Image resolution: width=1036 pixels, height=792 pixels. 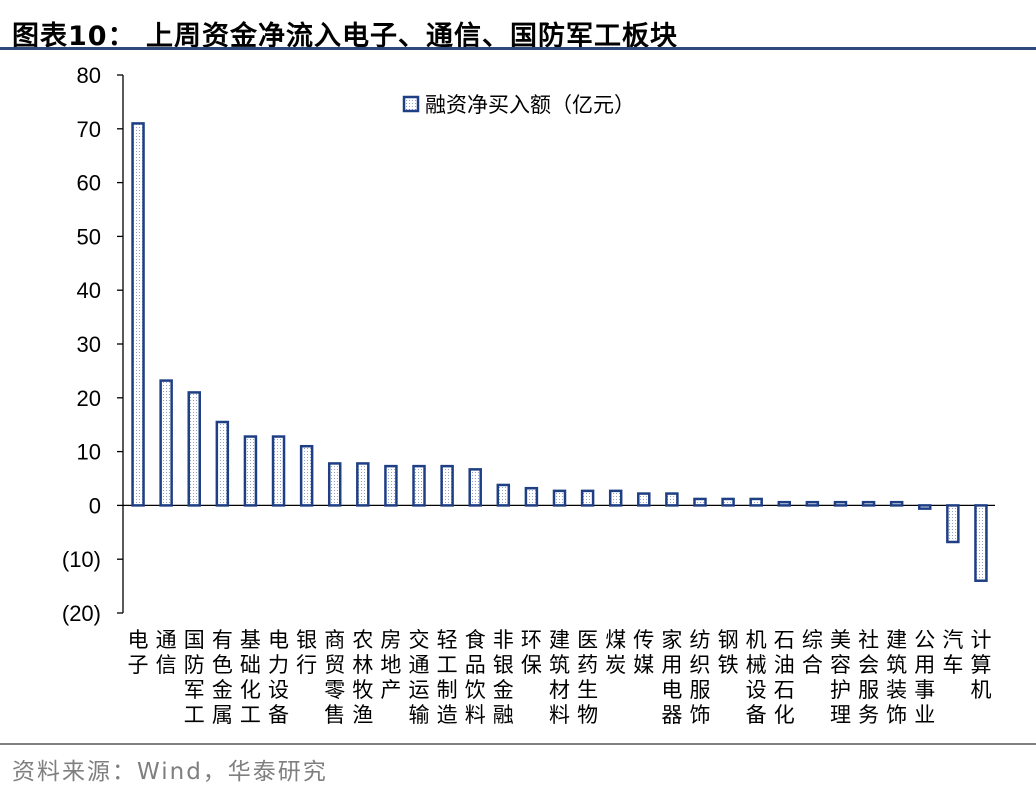 What do you see at coordinates (671, 677) in the screenshot?
I see `x-tick-label: 家用电器` at bounding box center [671, 677].